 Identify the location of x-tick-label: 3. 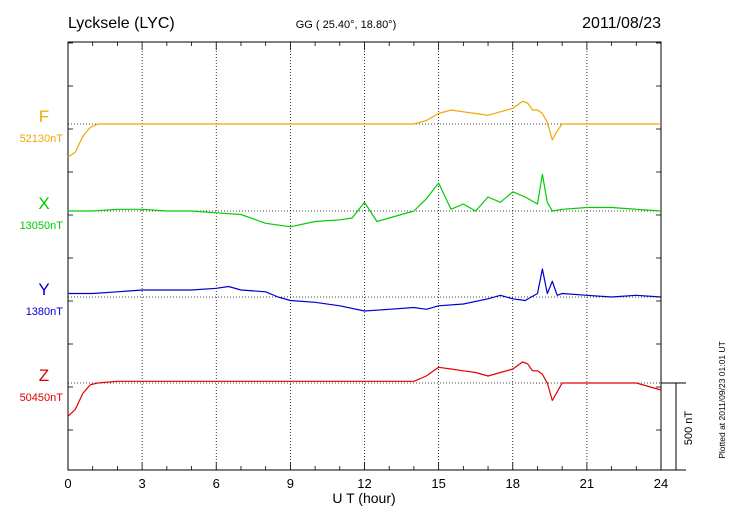
(142, 483).